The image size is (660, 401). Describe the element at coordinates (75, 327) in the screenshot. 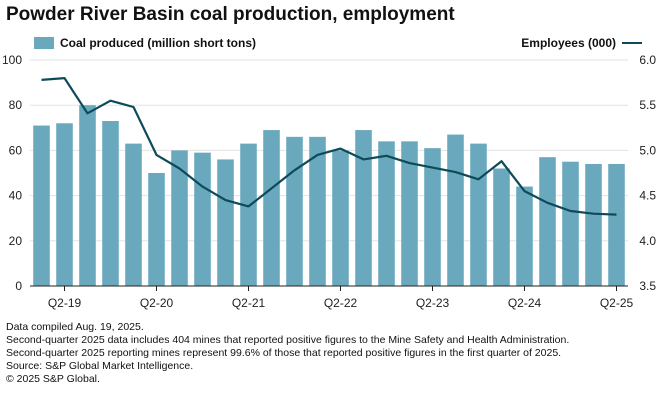

I see `note-date: Data compiled Aug. 19, 2025.` at that location.